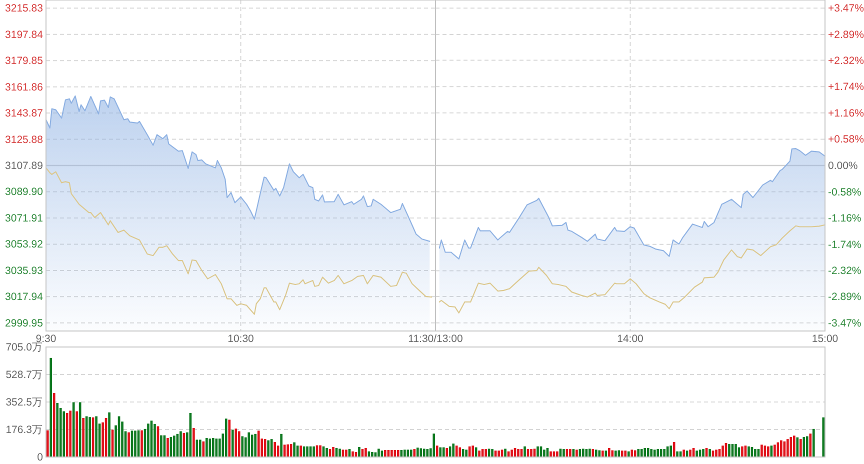 The height and width of the screenshot is (464, 864). I want to click on y-tick-label: 3017.94, so click(24, 297).